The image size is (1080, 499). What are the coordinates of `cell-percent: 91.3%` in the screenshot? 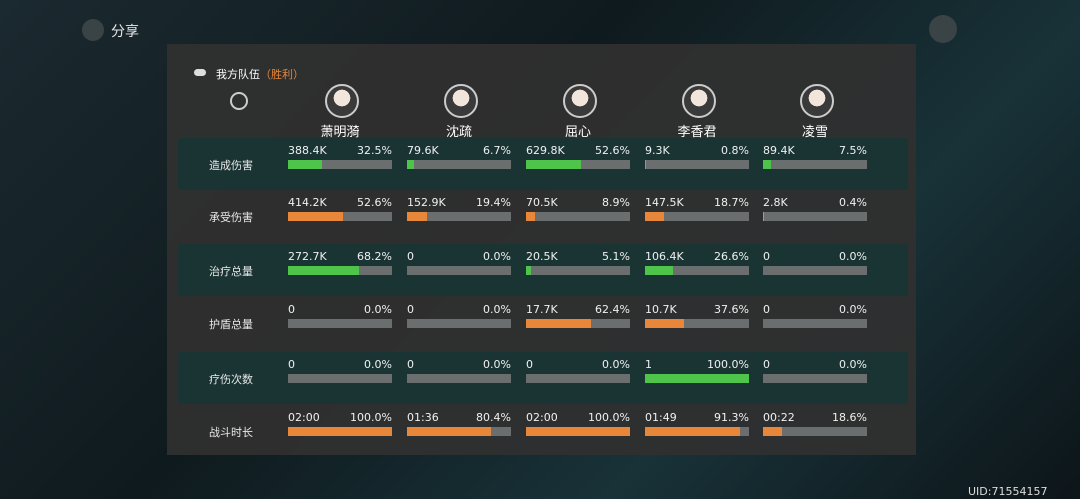 It's located at (731, 417).